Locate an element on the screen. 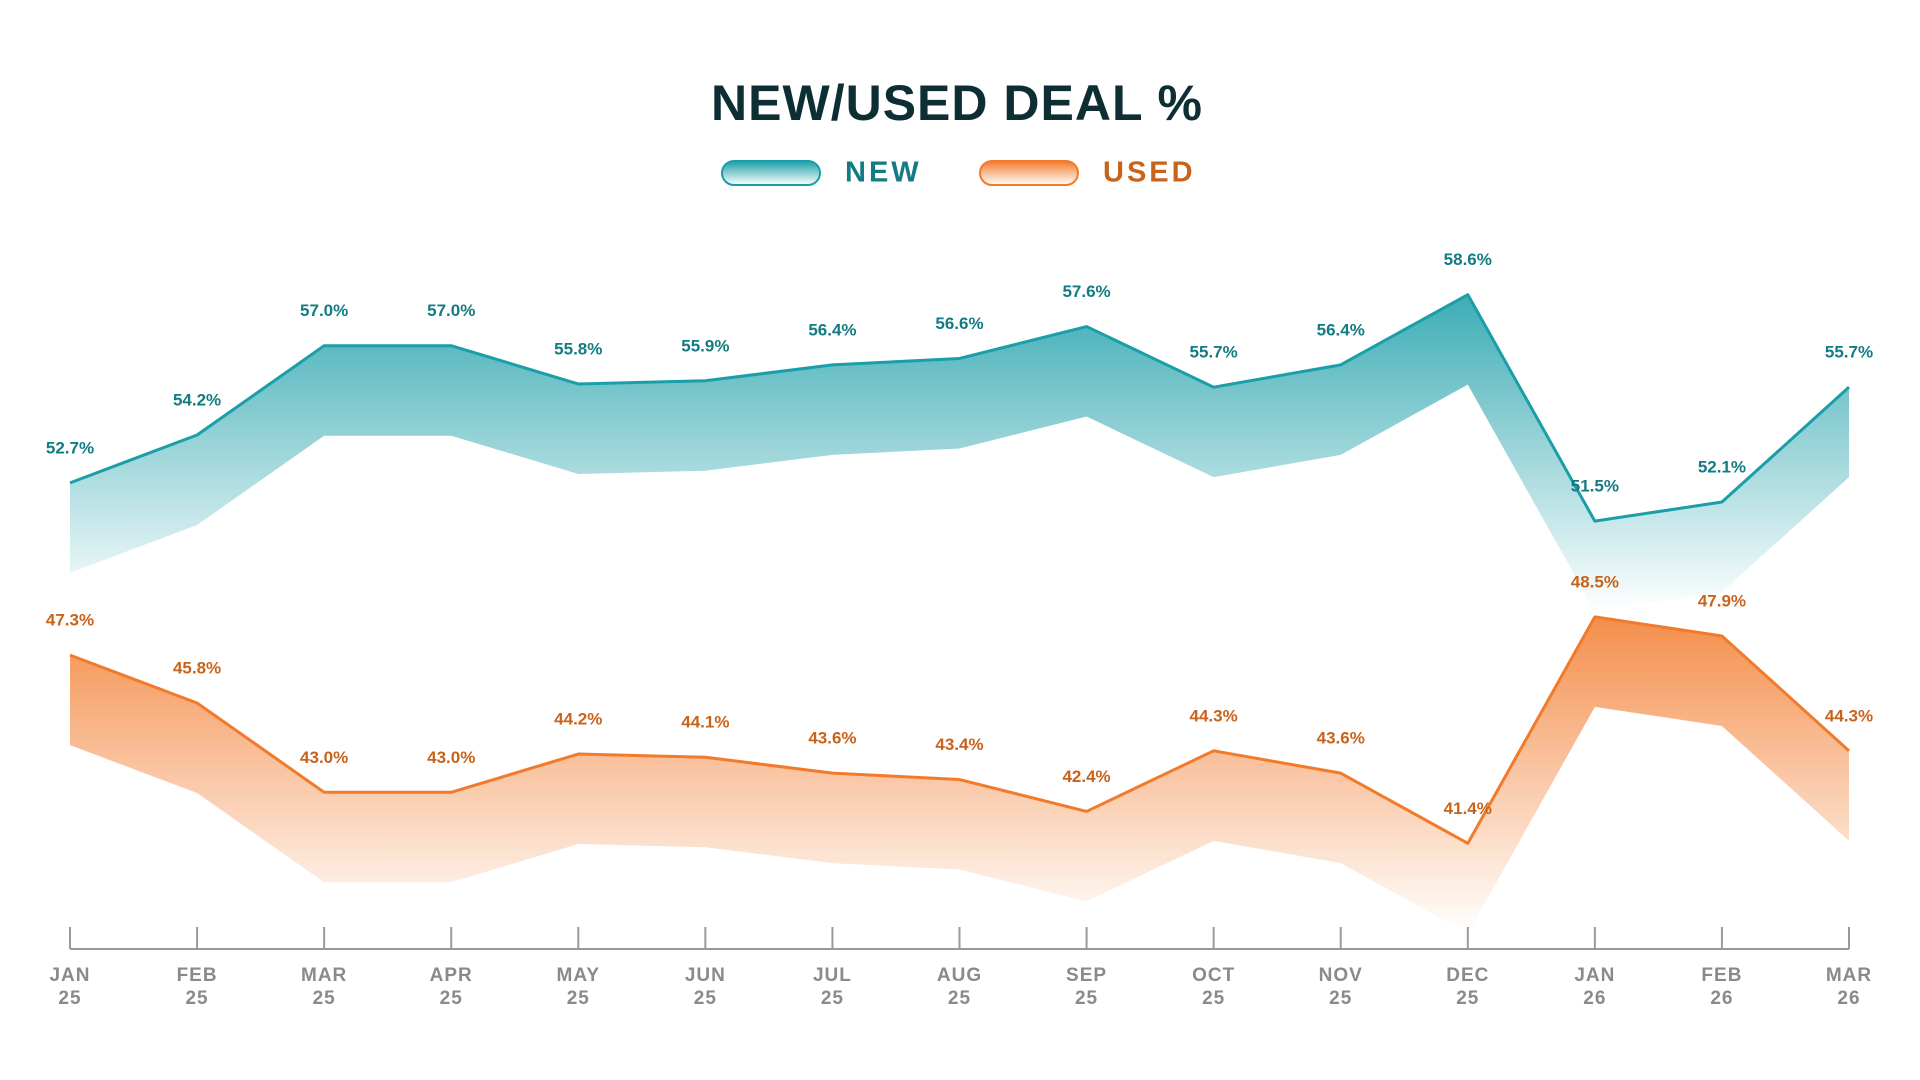 This screenshot has height=1080, width=1920. x-tick-label: FEB 26 is located at coordinates (1722, 987).